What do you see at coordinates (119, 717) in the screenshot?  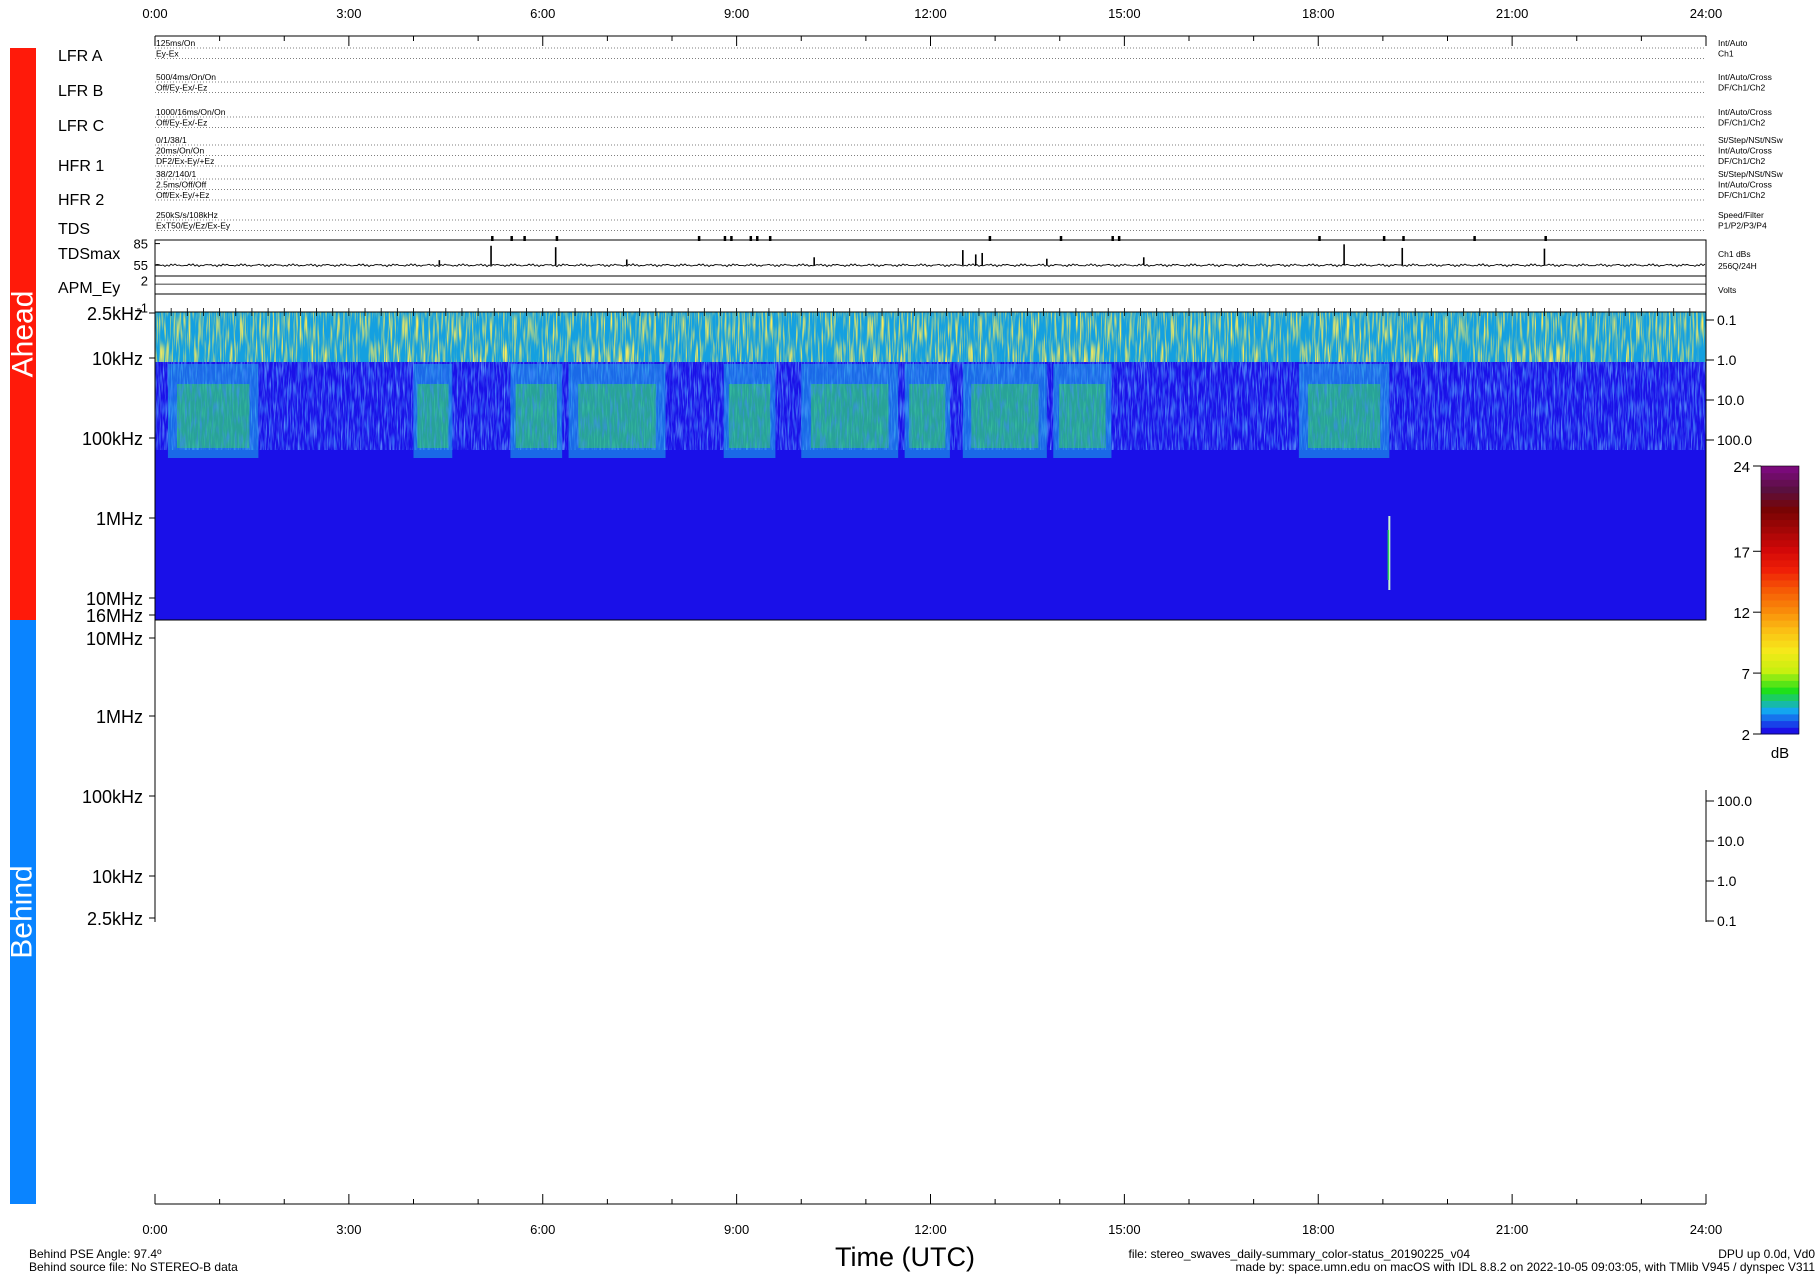 I see `behind-freq-label: 1MHz` at bounding box center [119, 717].